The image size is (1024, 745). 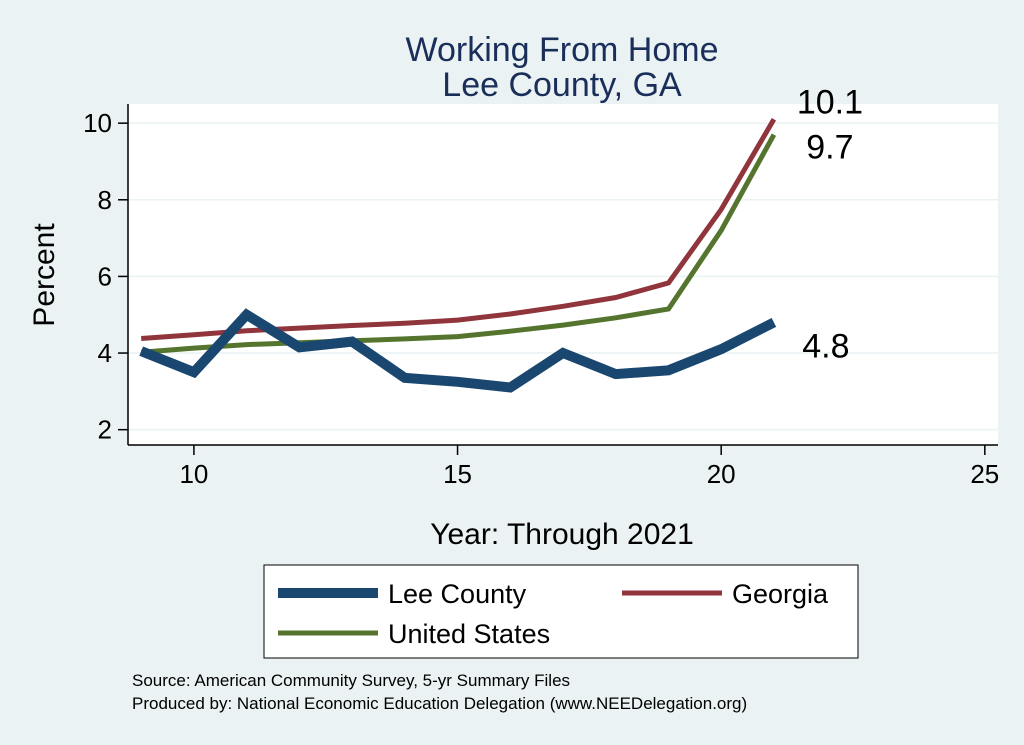 I want to click on x-tick-label: 15, so click(x=457, y=474).